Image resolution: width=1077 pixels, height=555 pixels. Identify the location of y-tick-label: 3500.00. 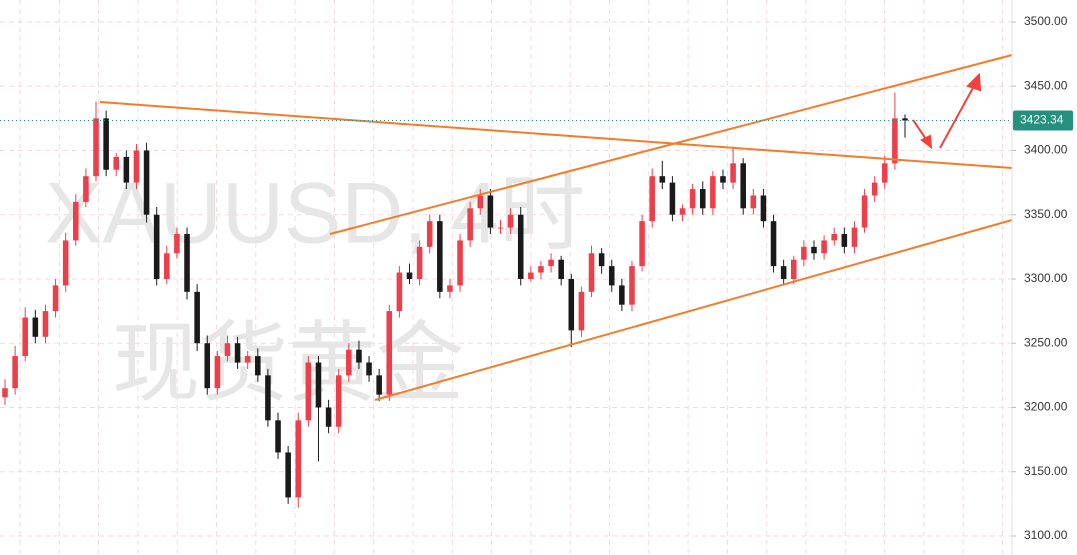
(1046, 21).